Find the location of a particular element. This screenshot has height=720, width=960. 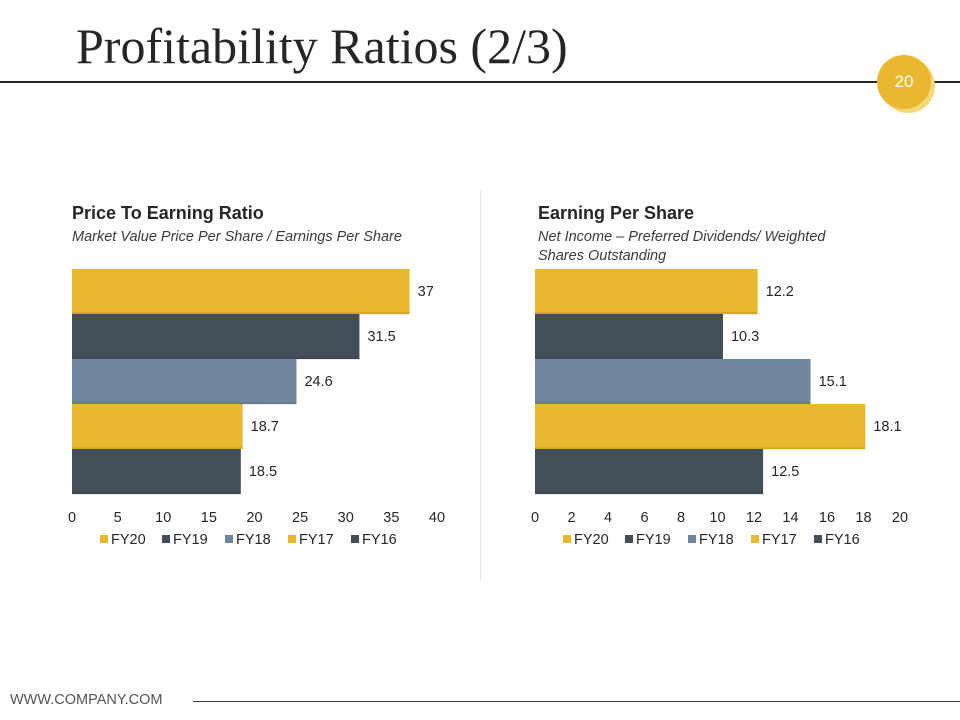

pe-legend-label-fy19: FY19 is located at coordinates (190, 540).